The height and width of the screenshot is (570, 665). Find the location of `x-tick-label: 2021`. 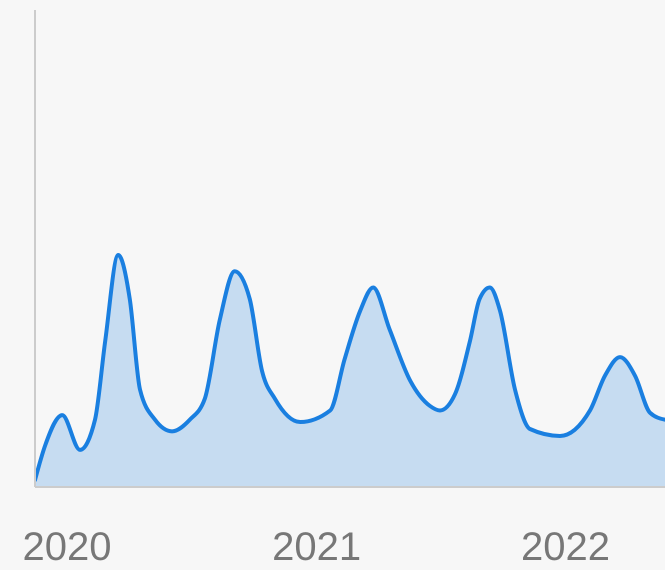

x-tick-label: 2021 is located at coordinates (317, 547).